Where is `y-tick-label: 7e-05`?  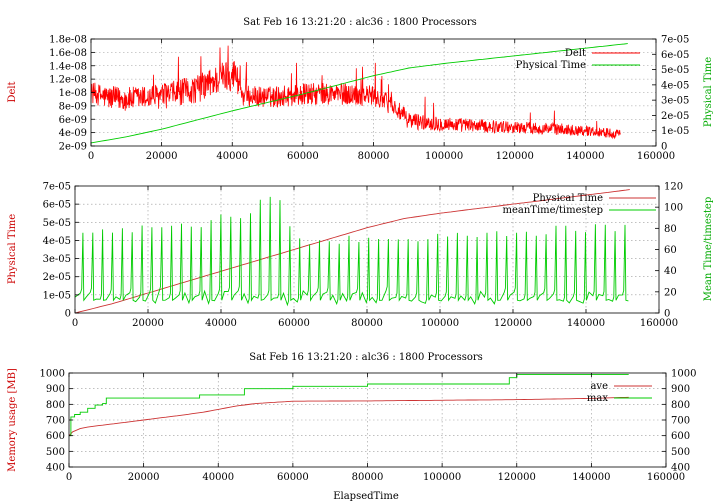
y-tick-label: 7e-05 is located at coordinates (57, 187).